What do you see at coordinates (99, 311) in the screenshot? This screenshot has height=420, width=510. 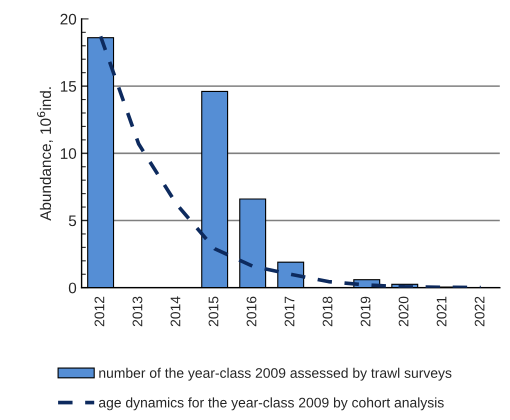 I see `x-tick-label: 2012` at bounding box center [99, 311].